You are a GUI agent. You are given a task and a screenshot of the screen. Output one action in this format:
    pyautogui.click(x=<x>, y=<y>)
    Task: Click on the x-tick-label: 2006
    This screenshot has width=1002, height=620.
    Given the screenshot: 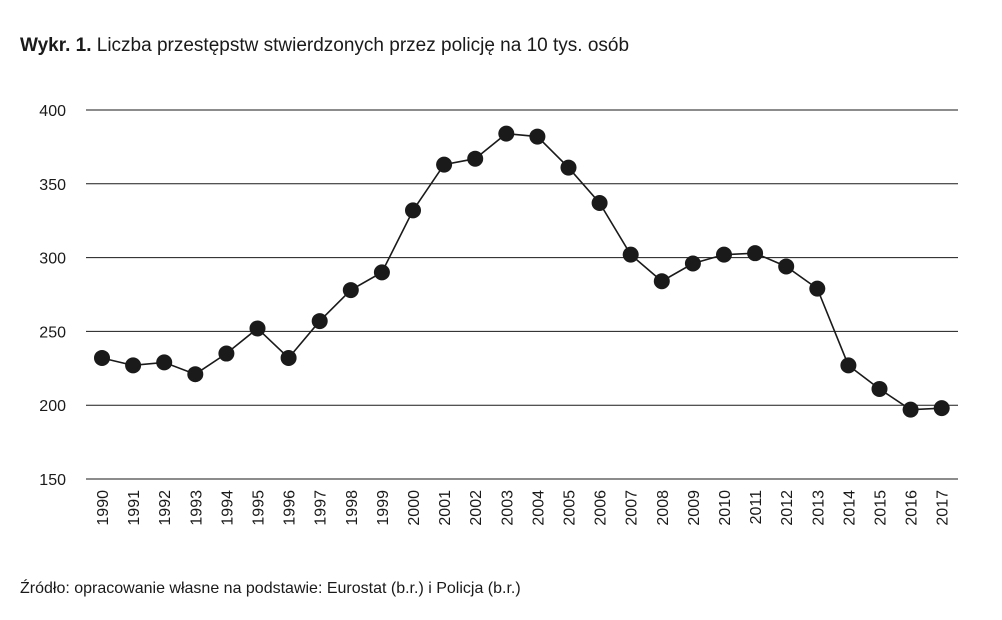 What is the action you would take?
    pyautogui.click(x=601, y=508)
    